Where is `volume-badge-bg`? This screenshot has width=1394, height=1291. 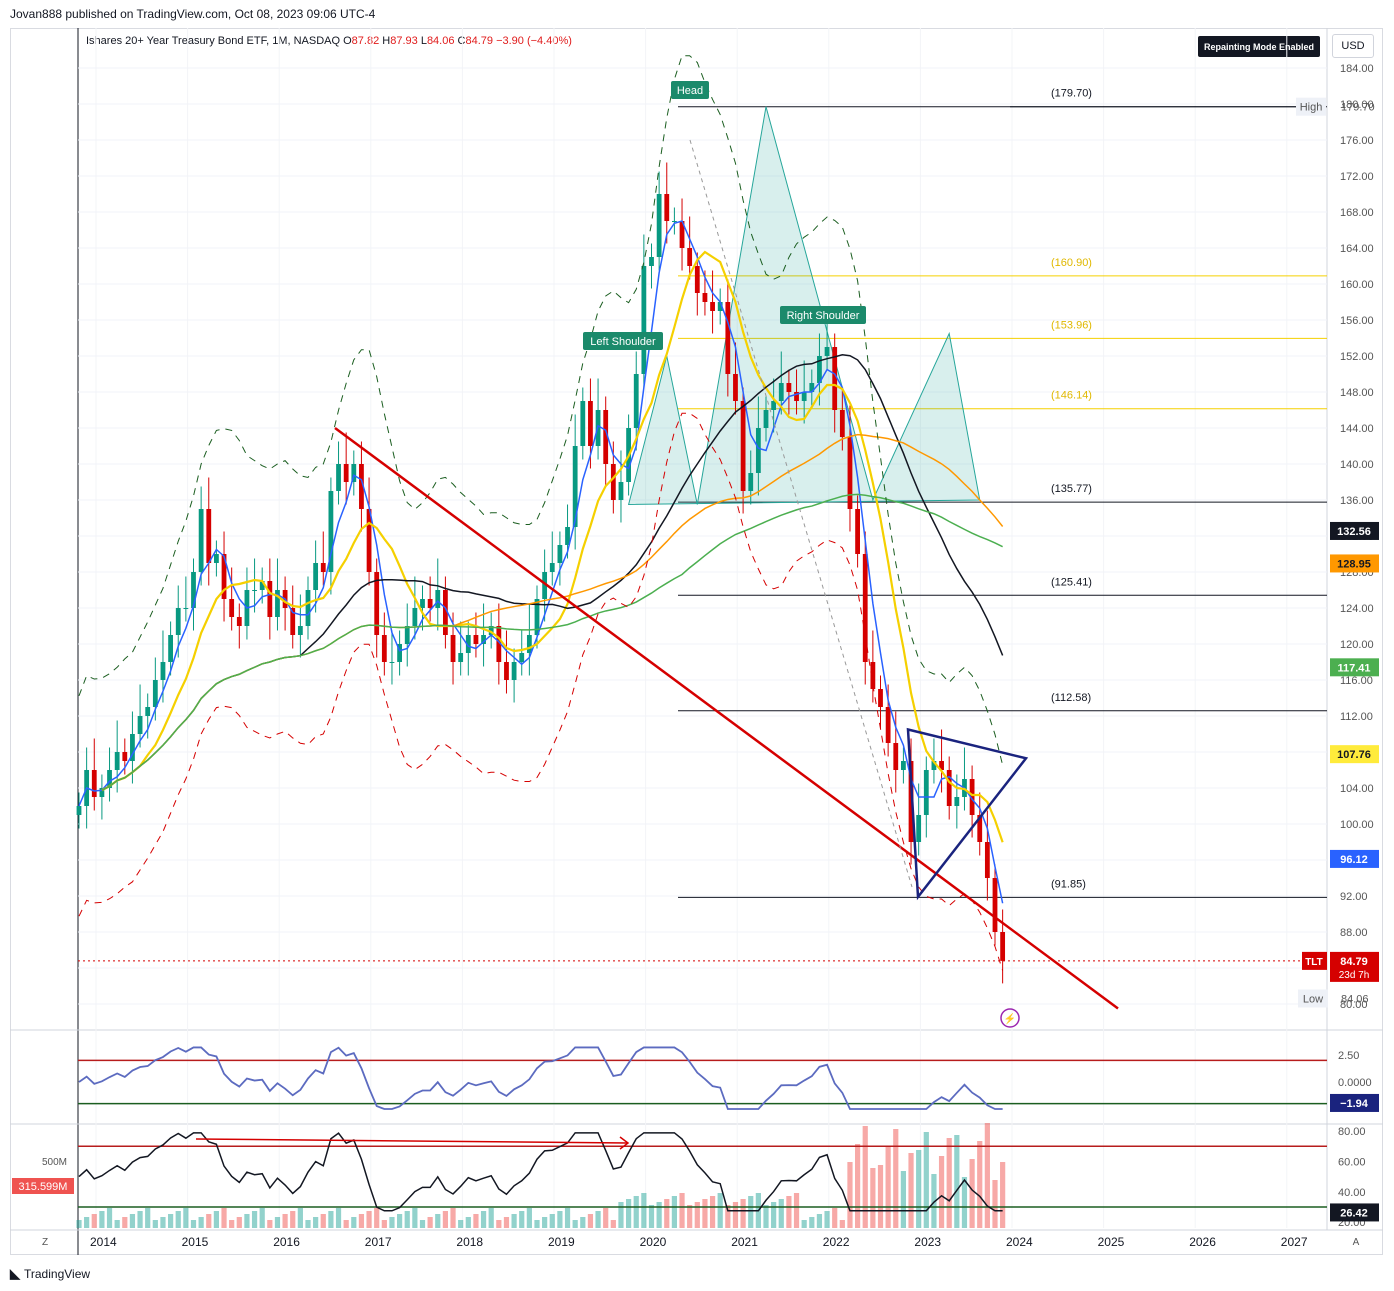
volume-badge-bg is located at coordinates (43, 1186).